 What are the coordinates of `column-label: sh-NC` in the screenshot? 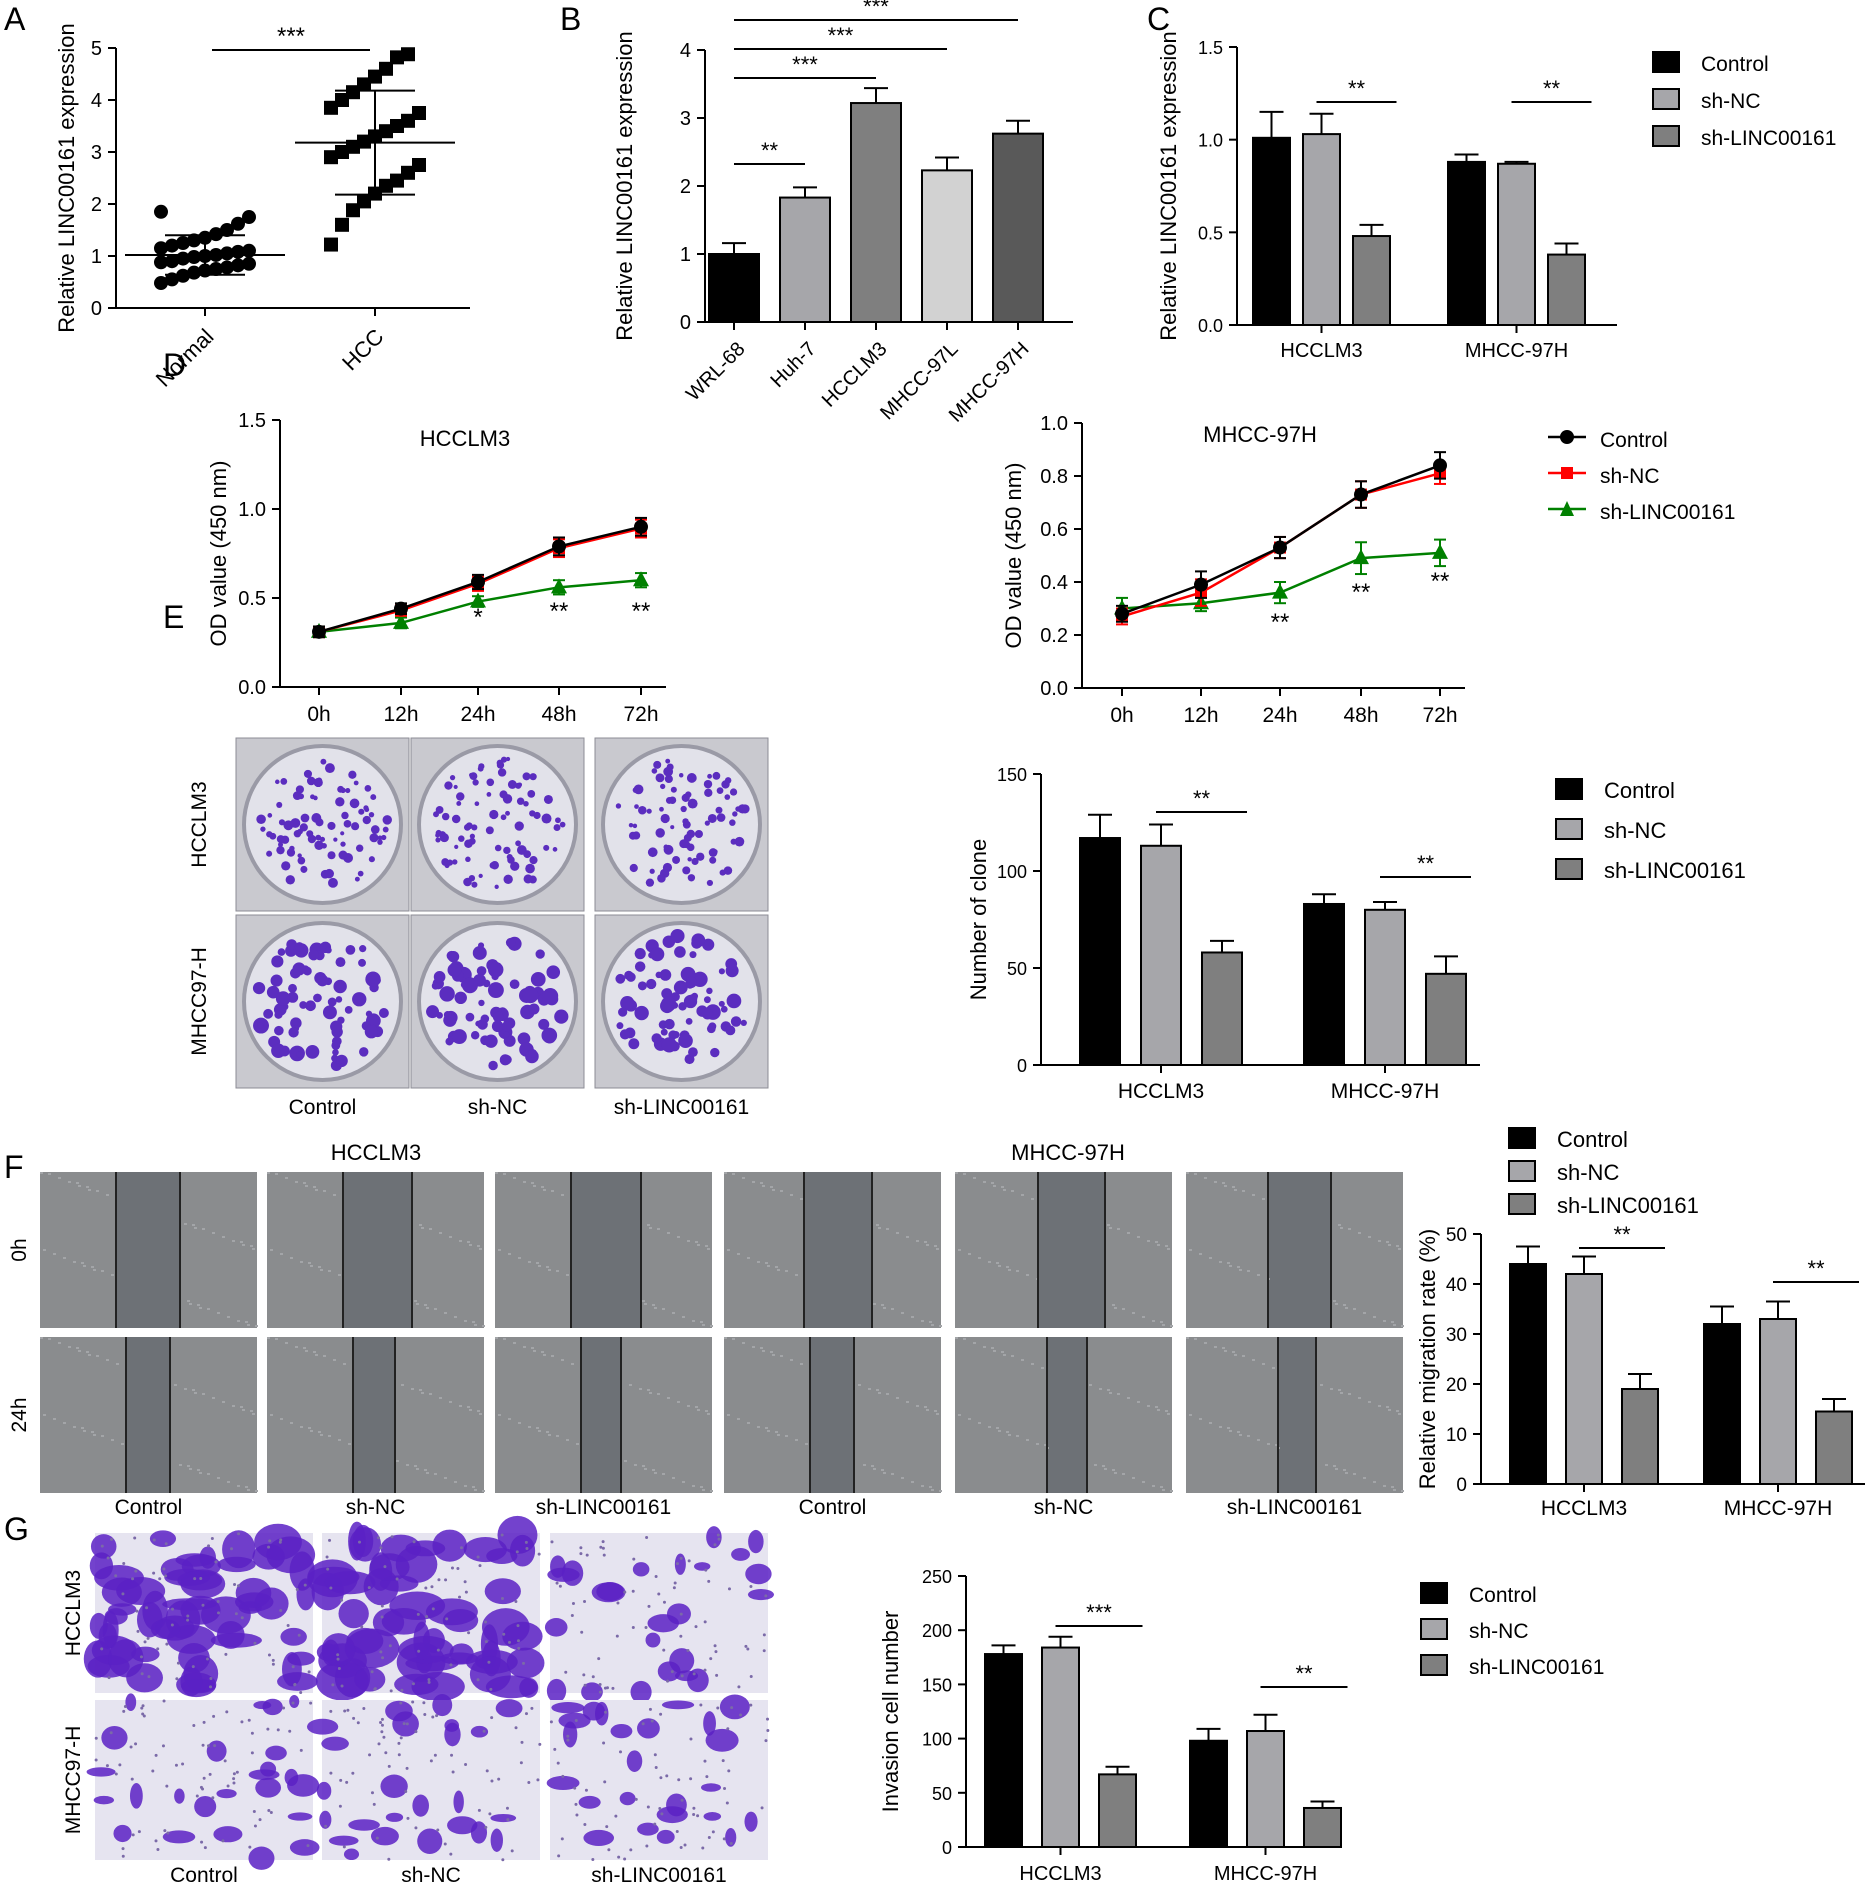 It's located at (431, 1875).